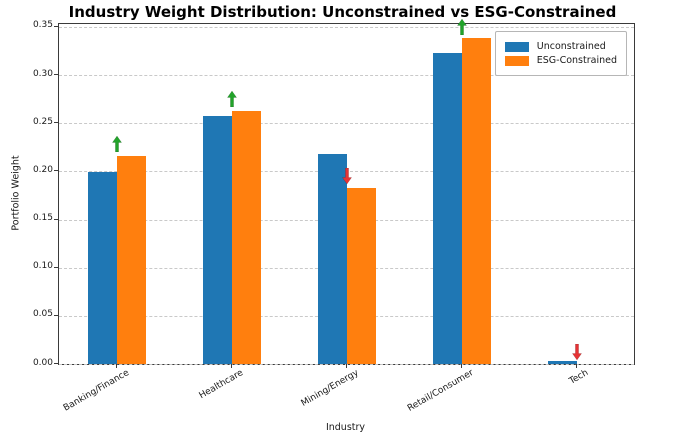  Describe the element at coordinates (361, 275) in the screenshot. I see `bar-esg-constrained-mining-energy` at that location.